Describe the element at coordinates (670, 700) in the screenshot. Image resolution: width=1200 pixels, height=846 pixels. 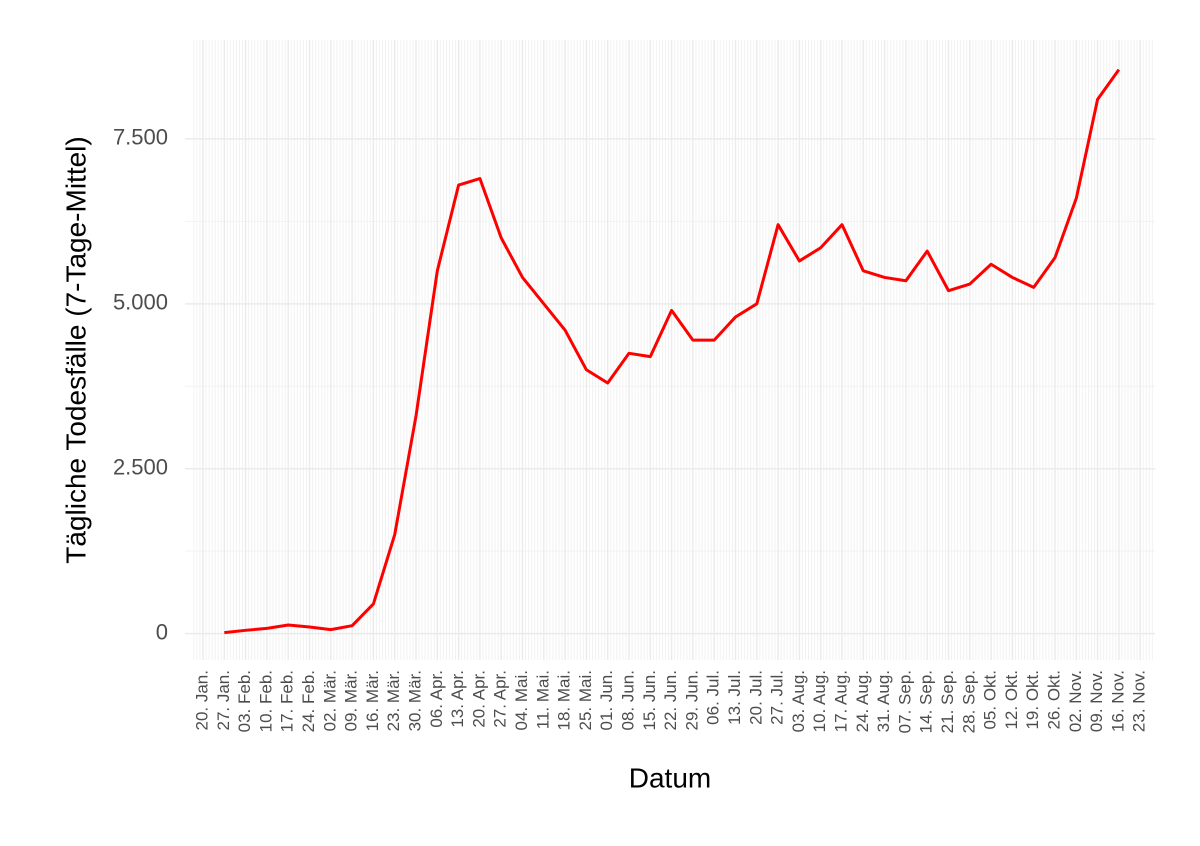
I see `x-tick-label: 22. Jun.` at that location.